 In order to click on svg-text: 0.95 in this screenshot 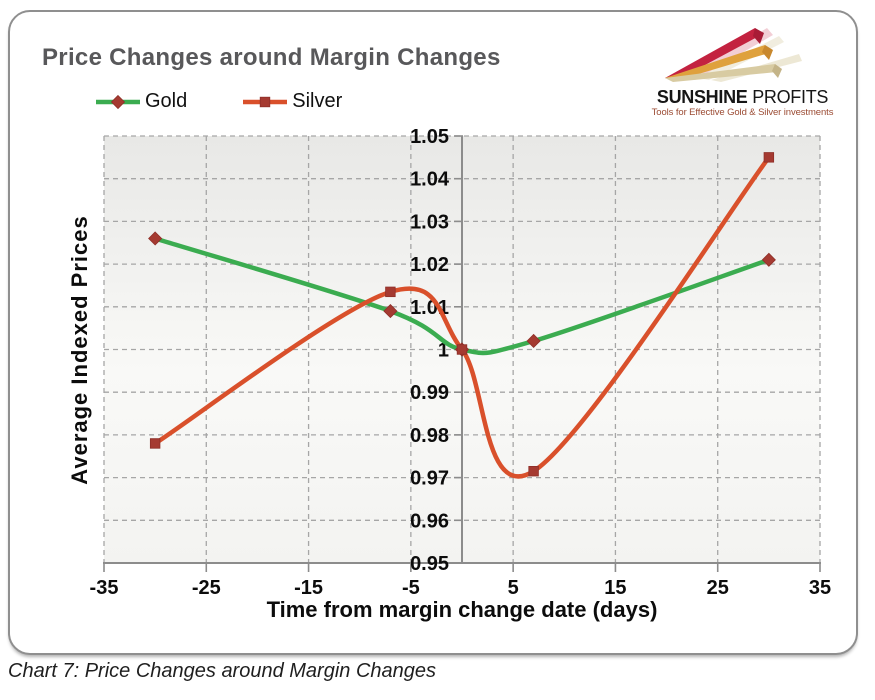, I will do `click(429, 564)`.